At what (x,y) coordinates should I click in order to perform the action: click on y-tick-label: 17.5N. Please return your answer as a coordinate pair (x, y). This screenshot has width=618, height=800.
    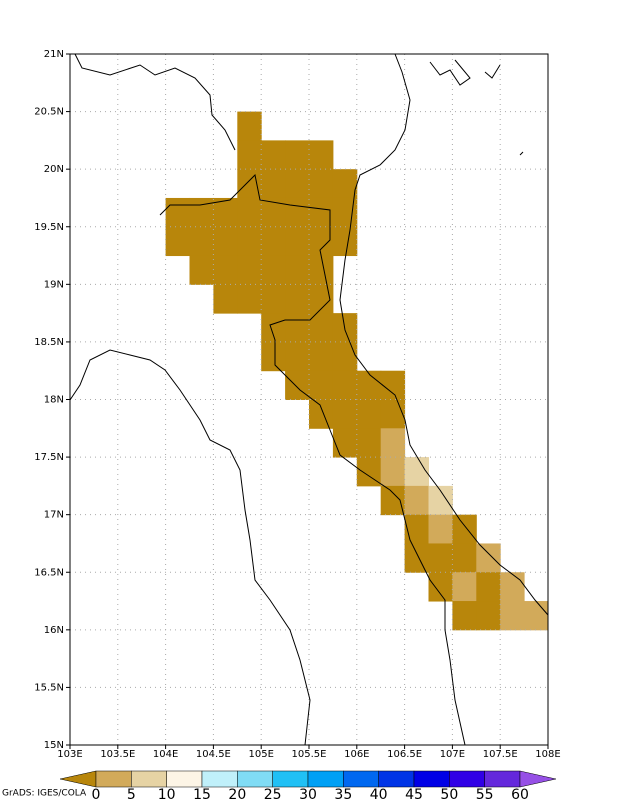
    Looking at the image, I should click on (49, 457).